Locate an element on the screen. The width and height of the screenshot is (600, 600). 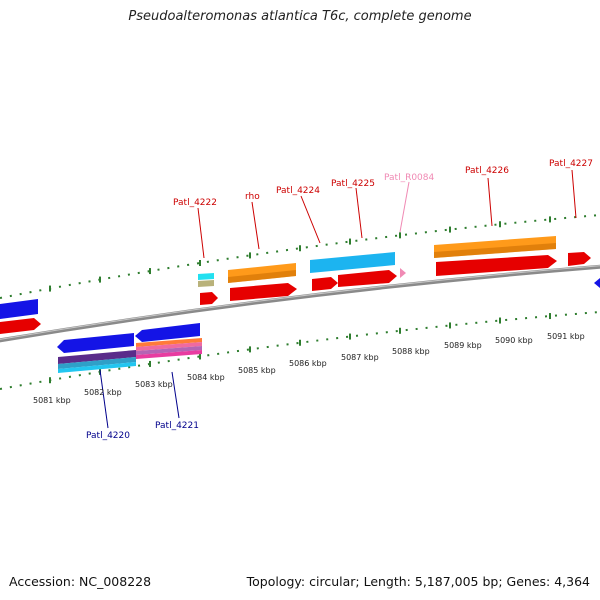
scale-label: 5081 kbp is located at coordinates (52, 400).